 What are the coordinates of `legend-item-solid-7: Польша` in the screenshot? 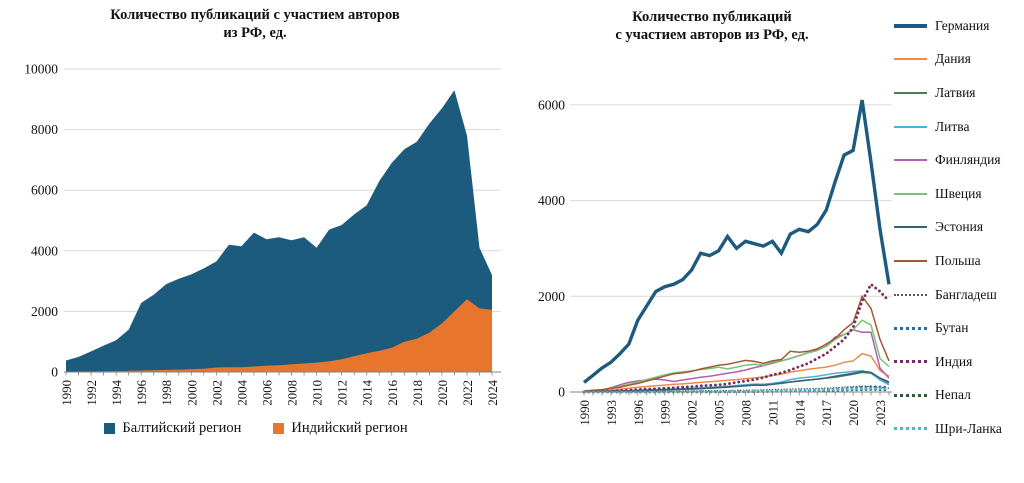 It's located at (959, 261).